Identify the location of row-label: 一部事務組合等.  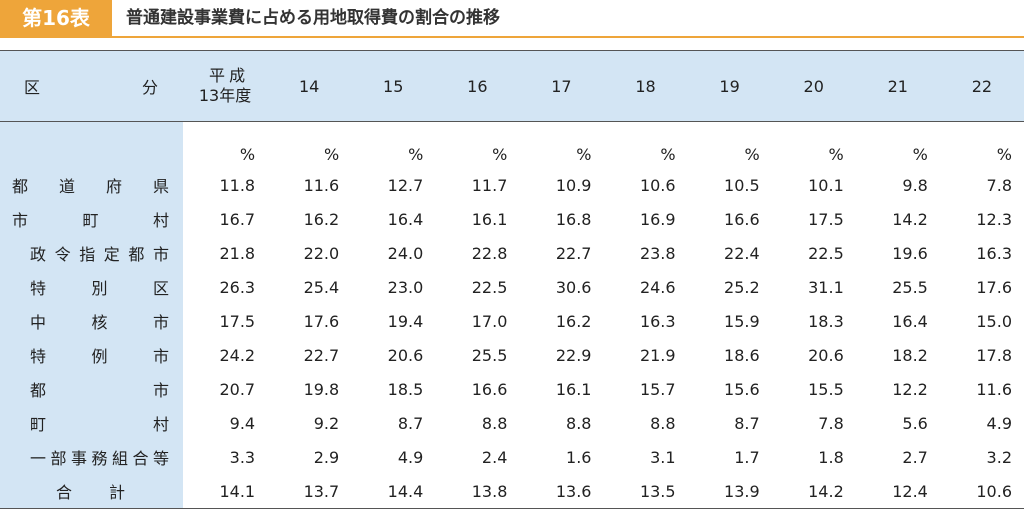
(99, 458).